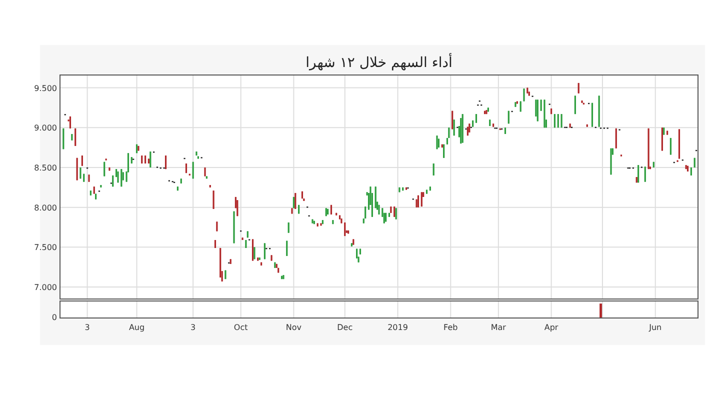 The width and height of the screenshot is (720, 401). What do you see at coordinates (498, 327) in the screenshot?
I see `x-tick-label: Mar` at bounding box center [498, 327].